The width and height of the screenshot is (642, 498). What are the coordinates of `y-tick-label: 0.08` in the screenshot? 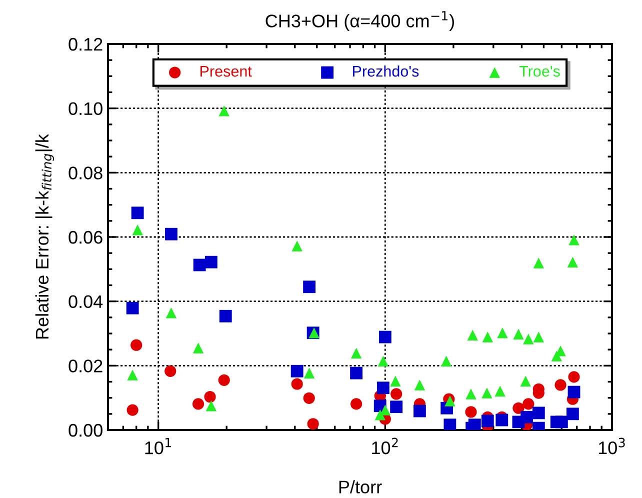 It's located at (85, 173).